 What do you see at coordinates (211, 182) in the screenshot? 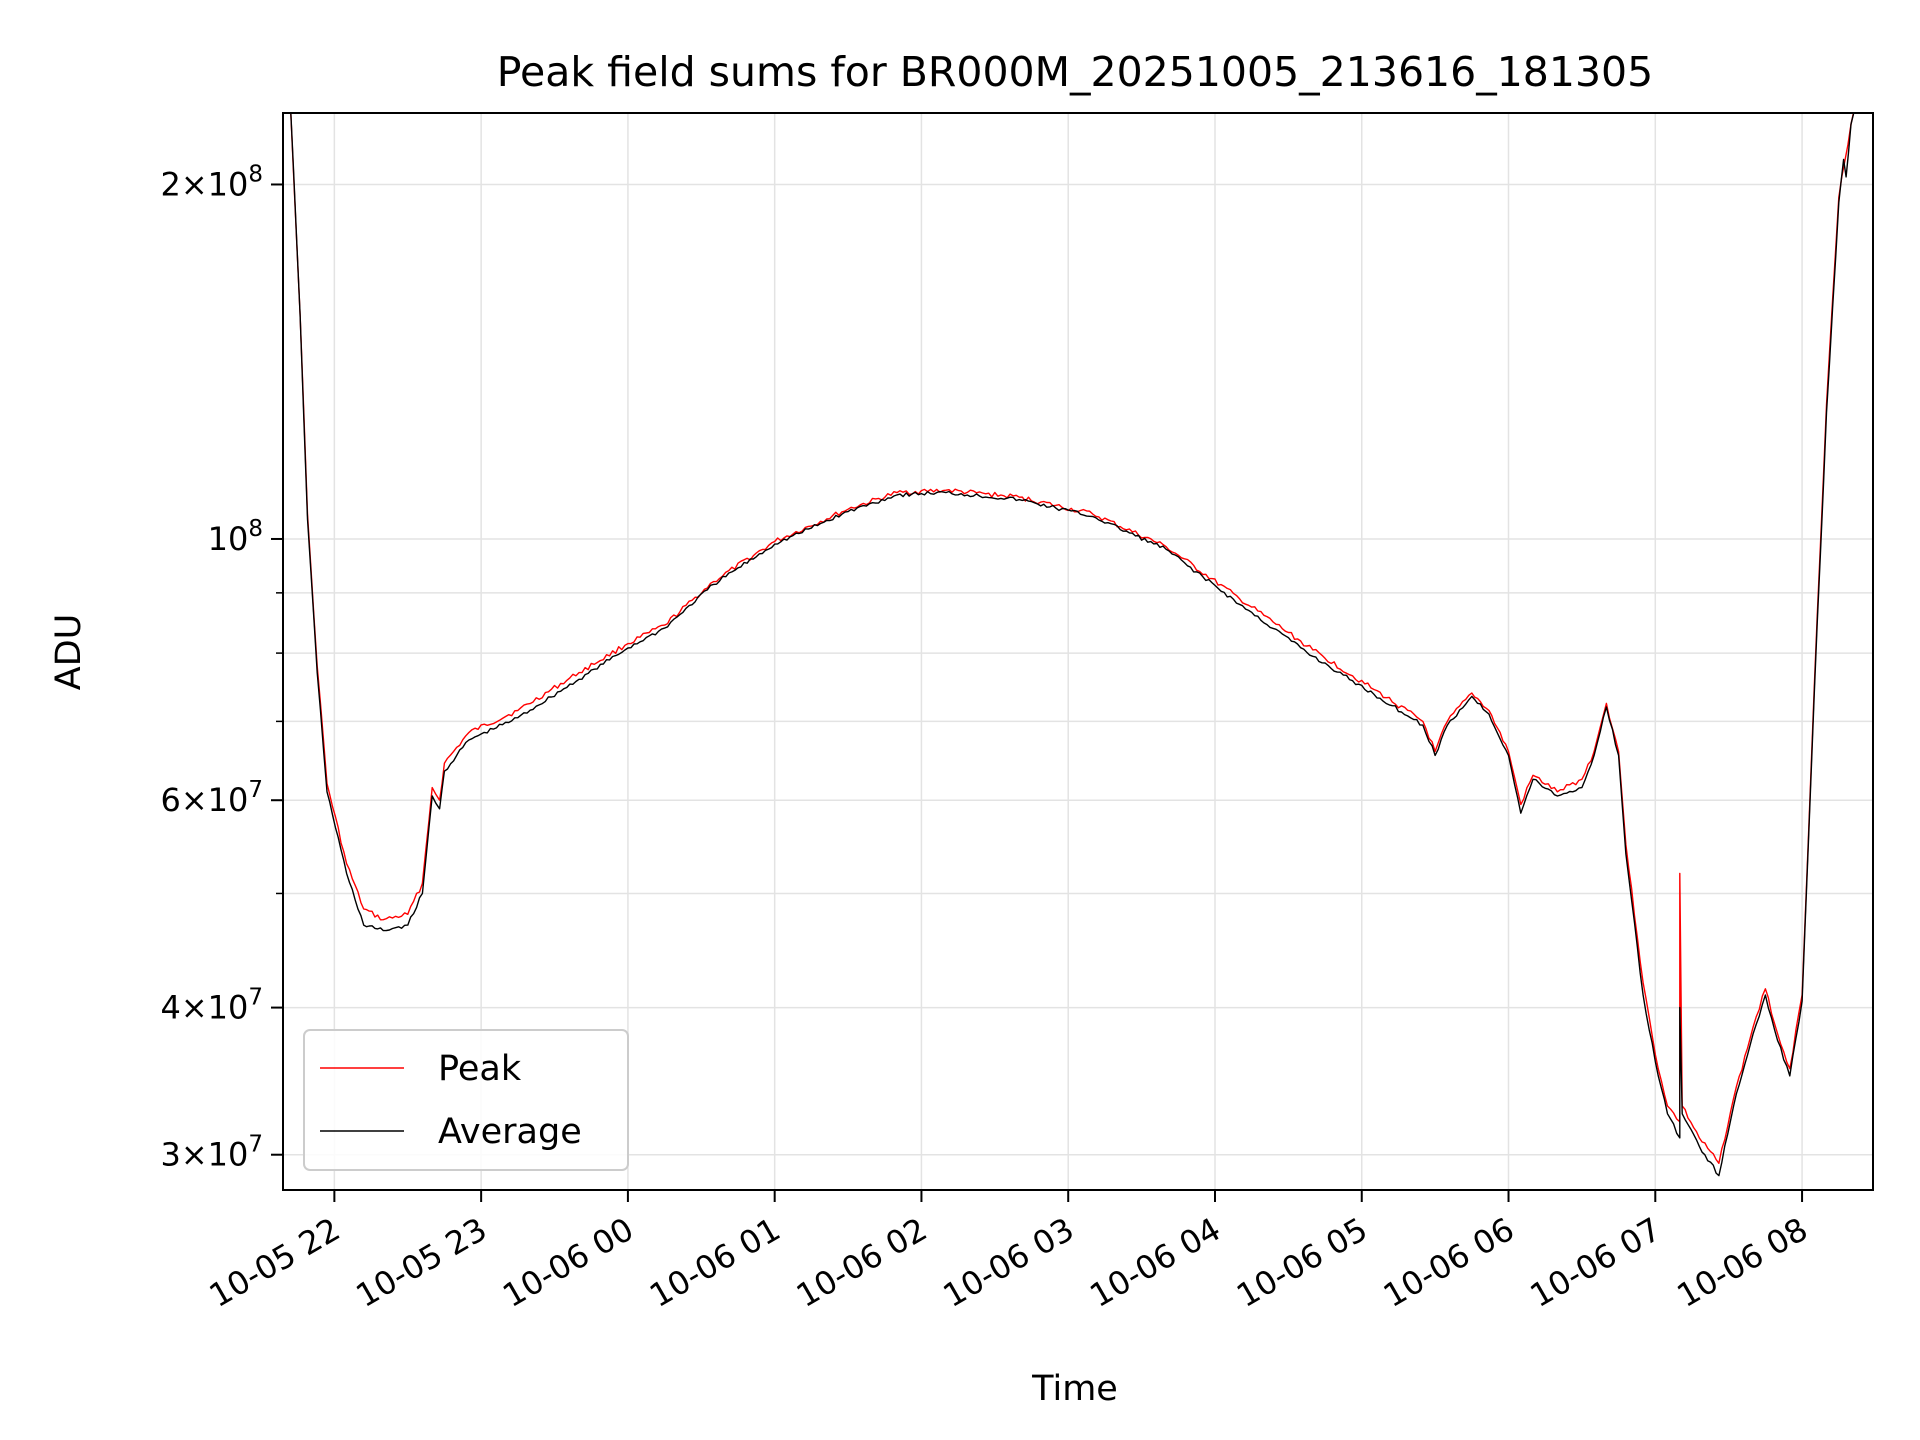
I see `y-tick-label: 2×108` at bounding box center [211, 182].